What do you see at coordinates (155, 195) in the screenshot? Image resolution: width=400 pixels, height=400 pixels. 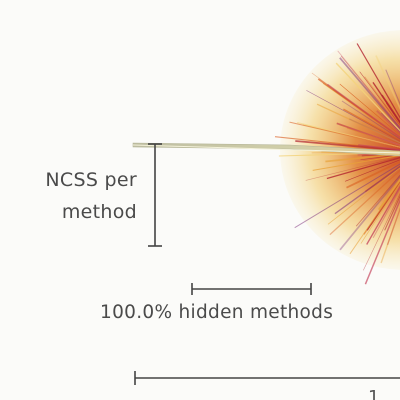 I see `ncss-scale-bar` at bounding box center [155, 195].